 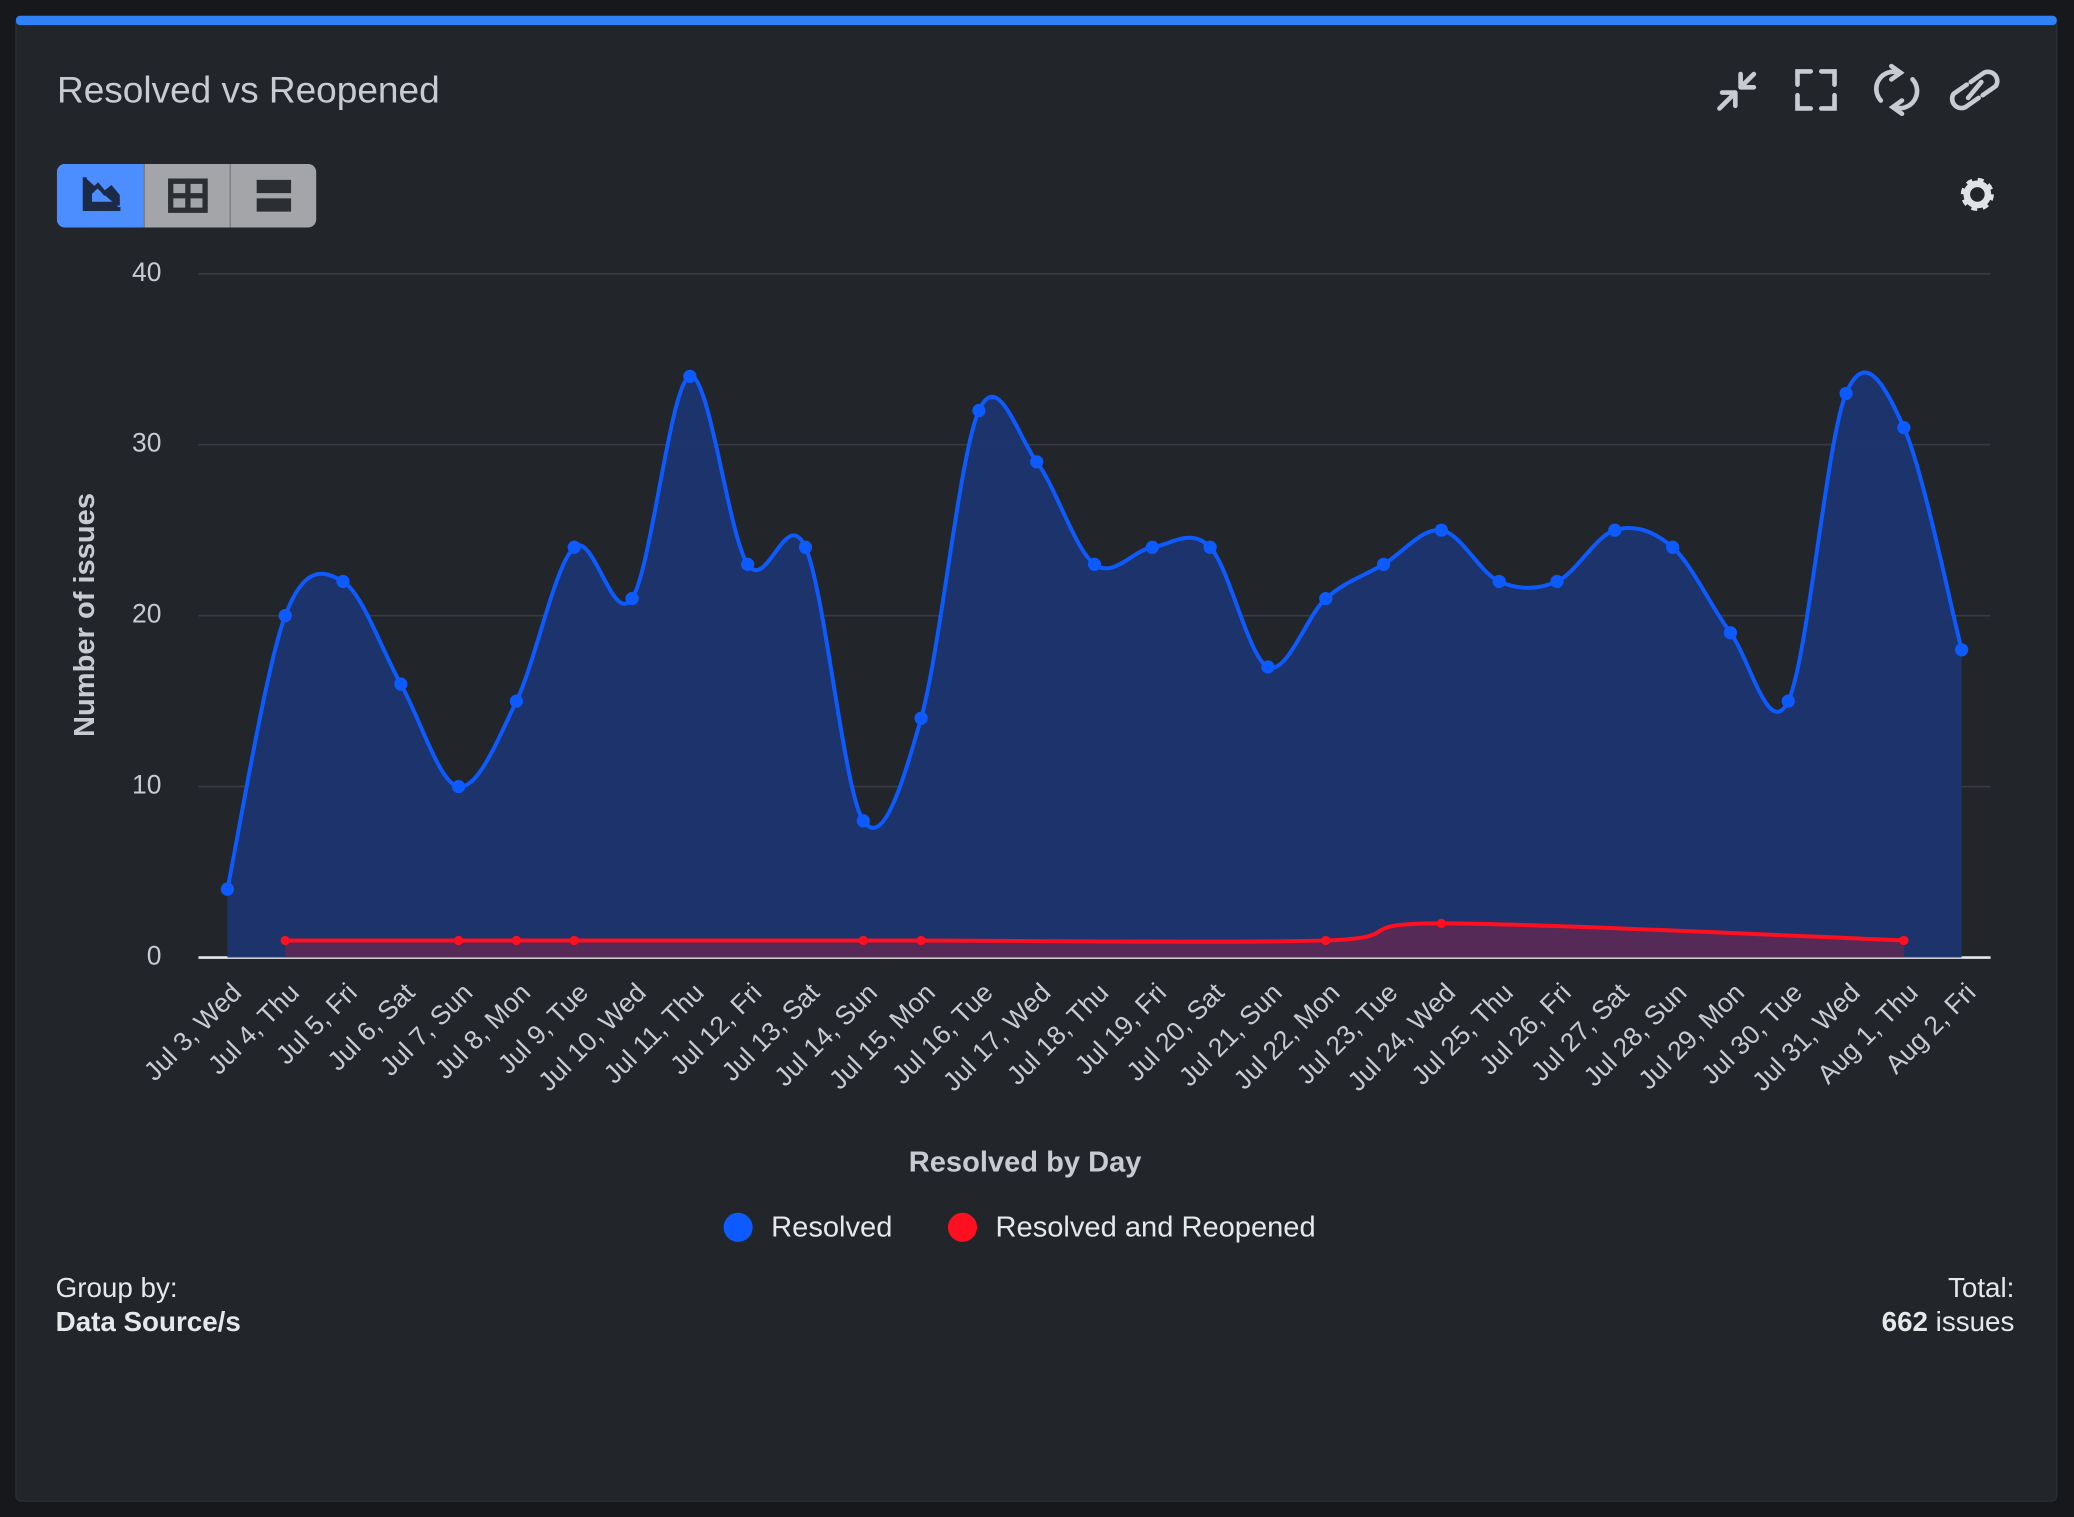 I want to click on table-icon, so click(x=188, y=195).